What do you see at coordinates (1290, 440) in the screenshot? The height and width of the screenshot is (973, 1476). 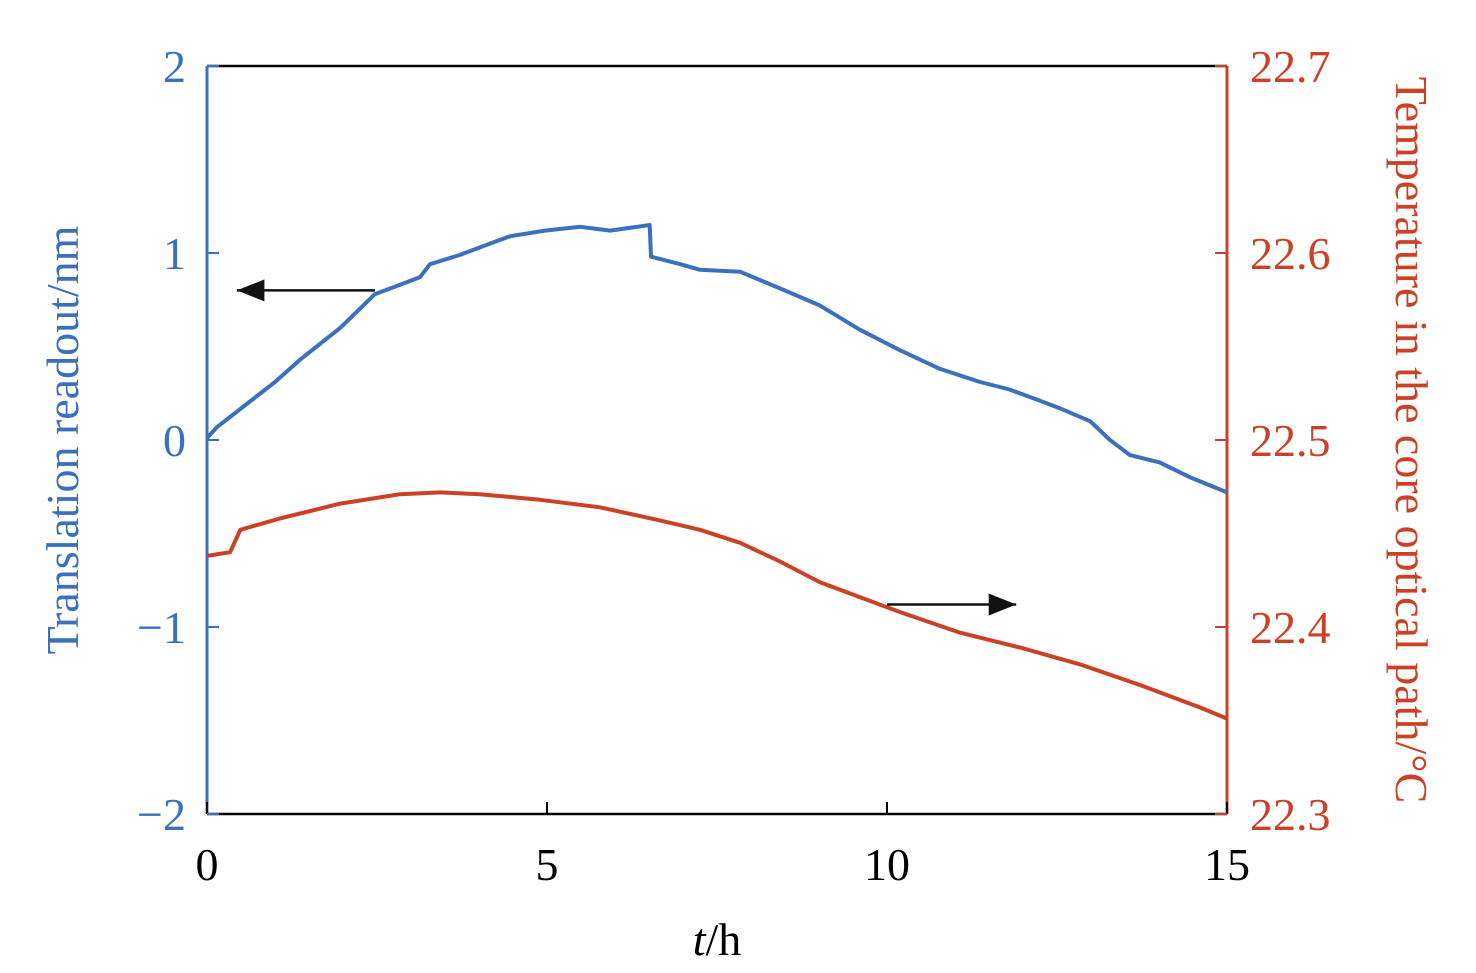 I see `y-right-tick-label: 22.5` at bounding box center [1290, 440].